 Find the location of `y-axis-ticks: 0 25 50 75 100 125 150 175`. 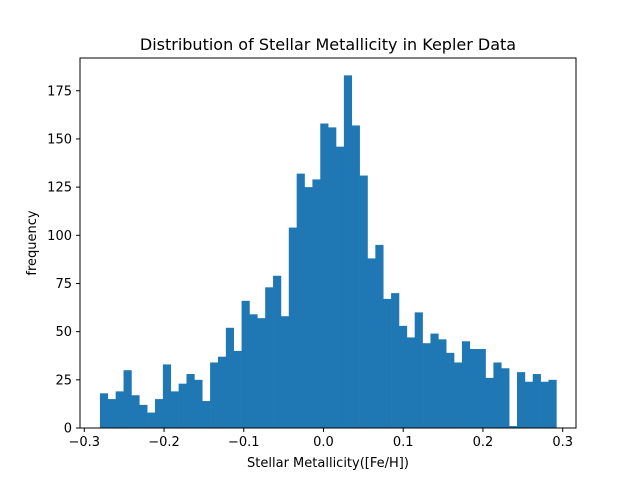

y-axis-ticks: 0 25 50 75 100 125 150 175 is located at coordinates (63, 260).